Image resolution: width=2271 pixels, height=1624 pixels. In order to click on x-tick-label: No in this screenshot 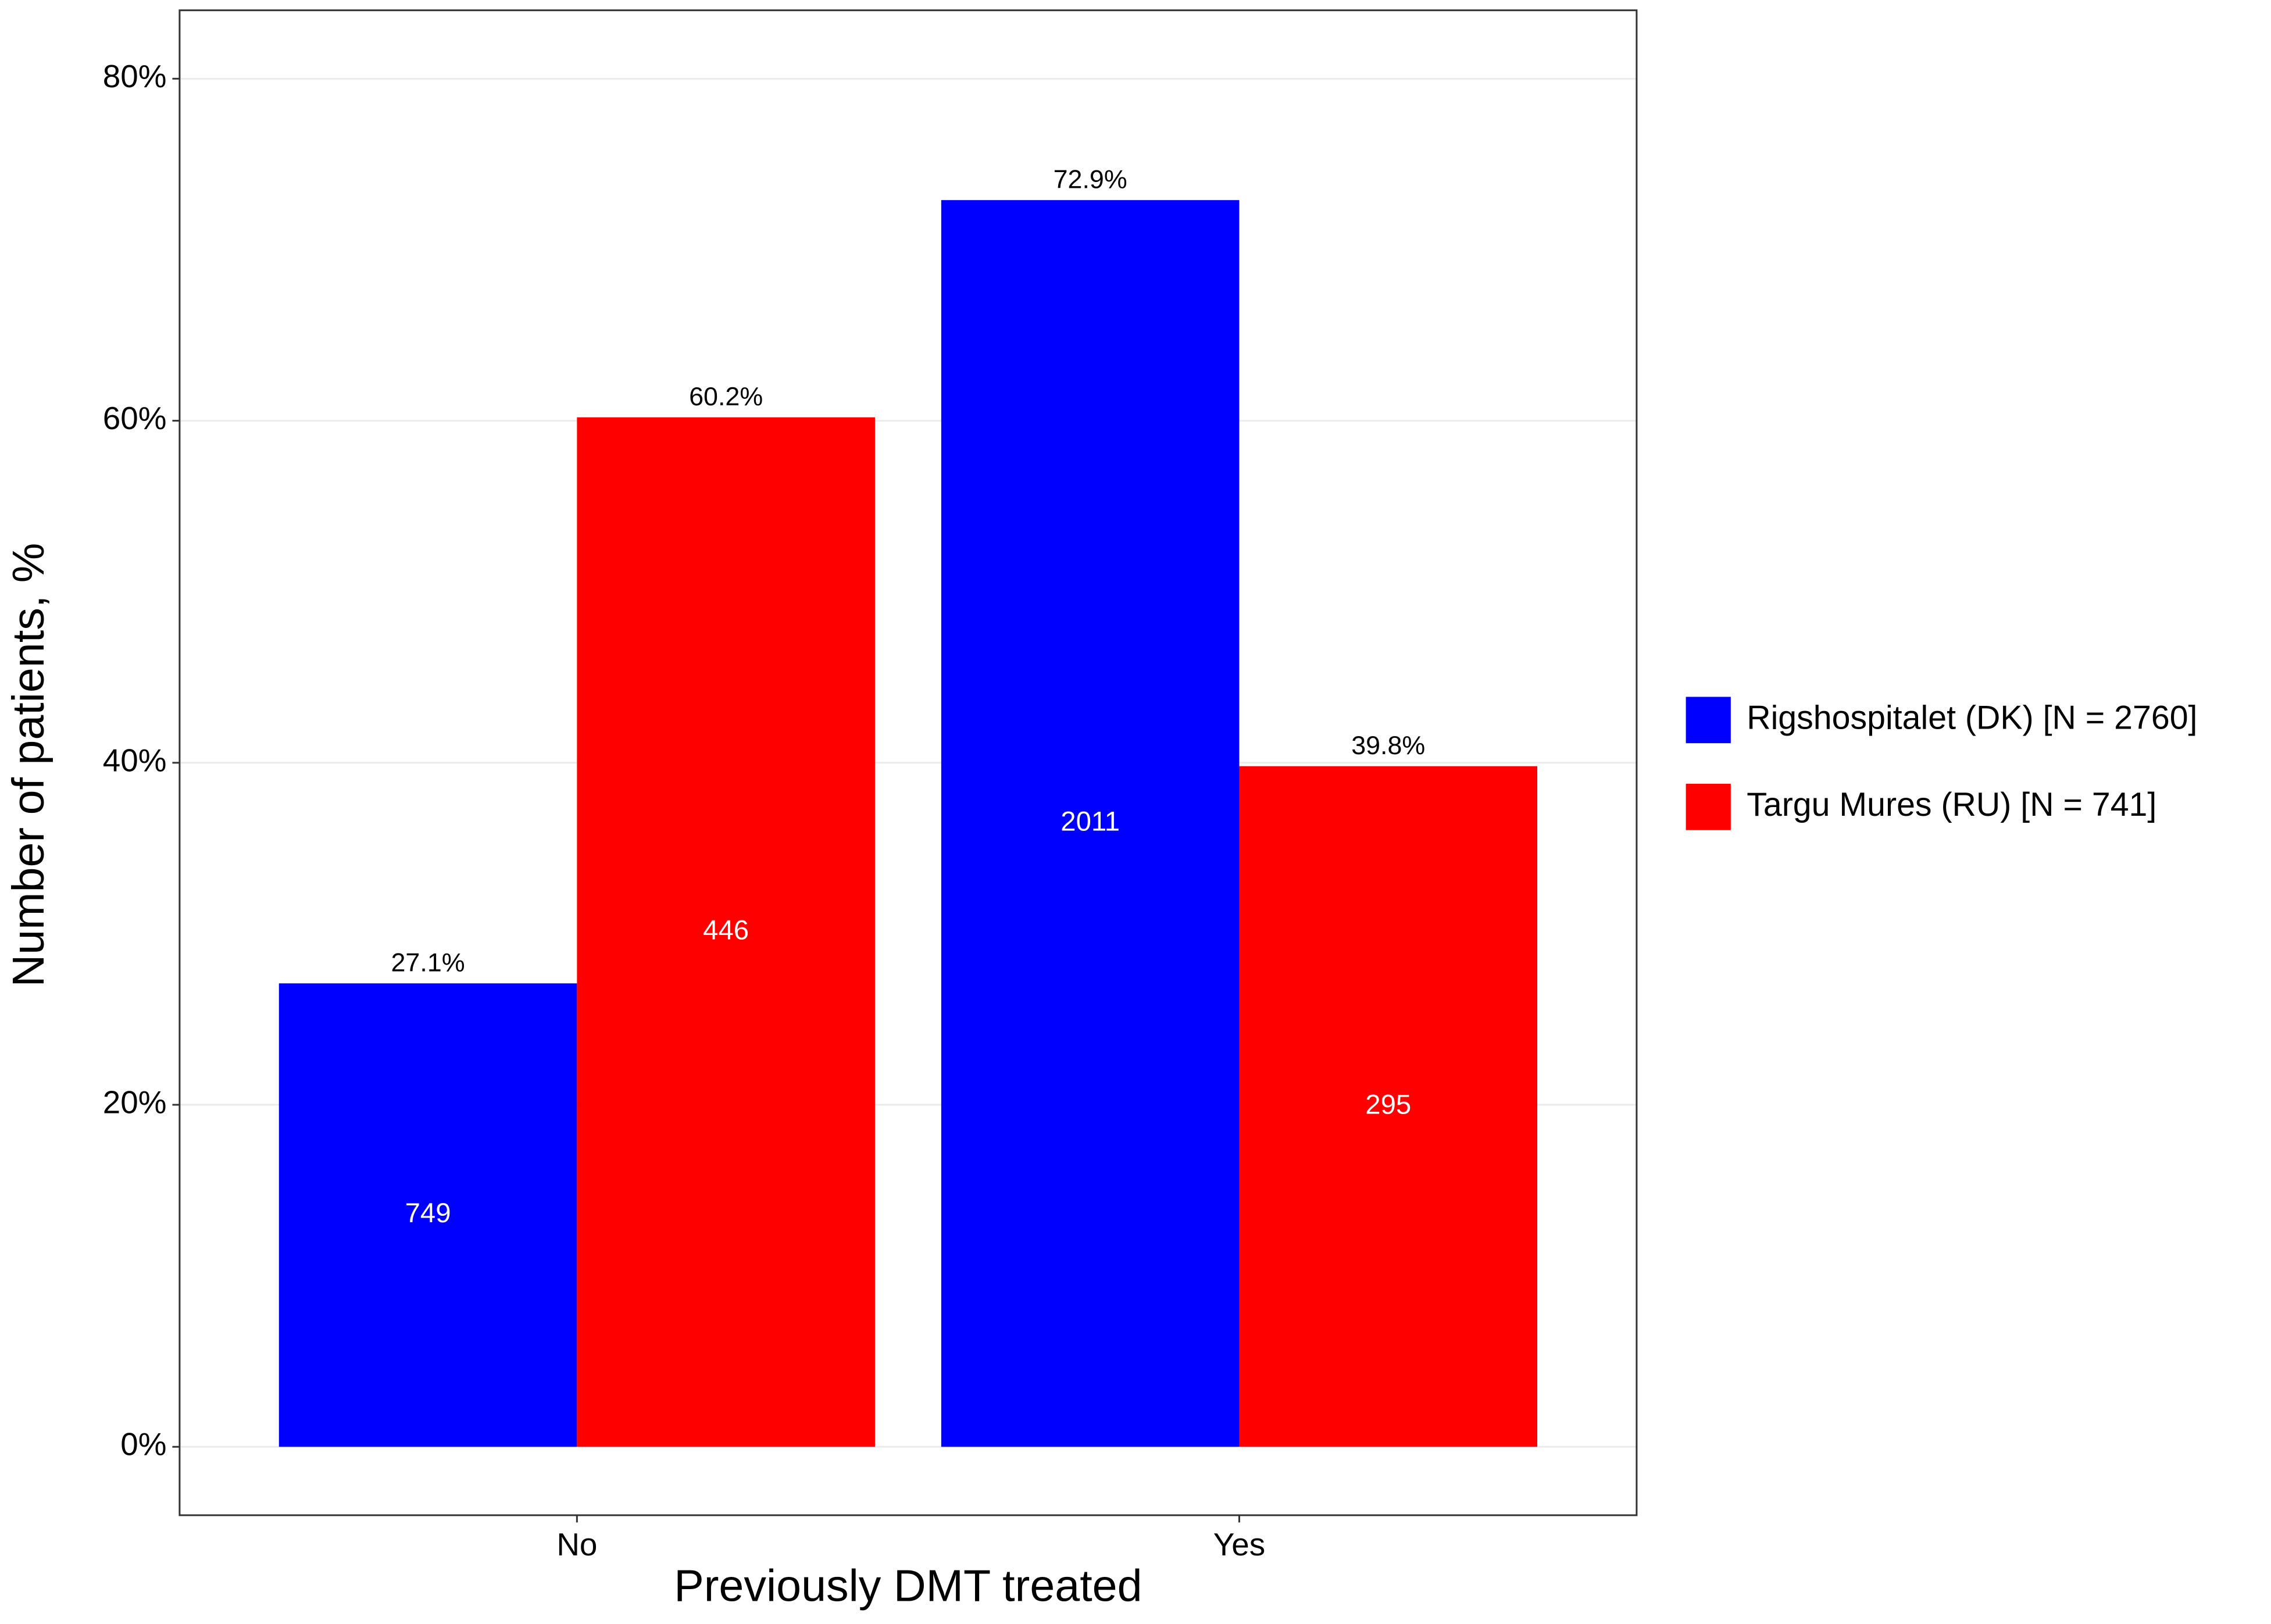, I will do `click(577, 1544)`.